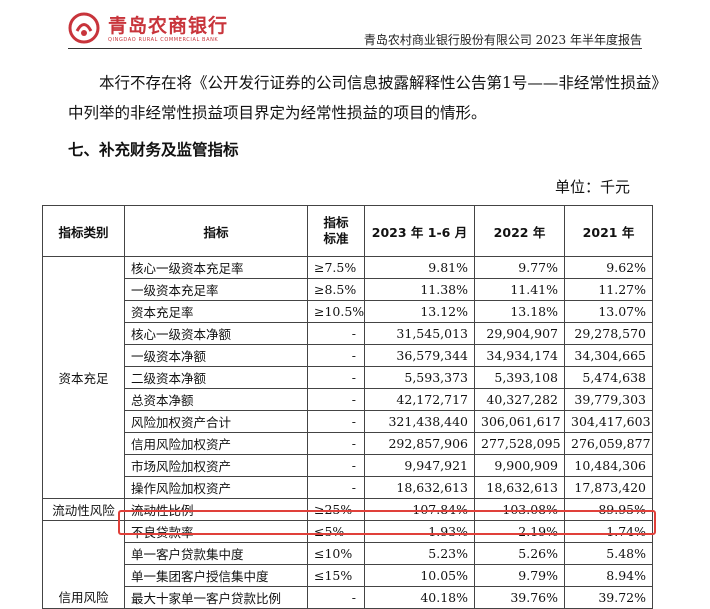 This screenshot has height=609, width=710. I want to click on value-2022-cell: 5,393,108, so click(519, 377).